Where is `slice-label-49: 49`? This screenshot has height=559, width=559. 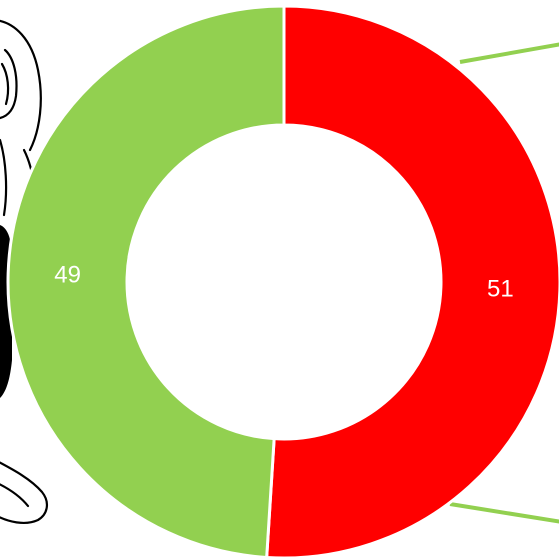
slice-label-49: 49 is located at coordinates (67, 275).